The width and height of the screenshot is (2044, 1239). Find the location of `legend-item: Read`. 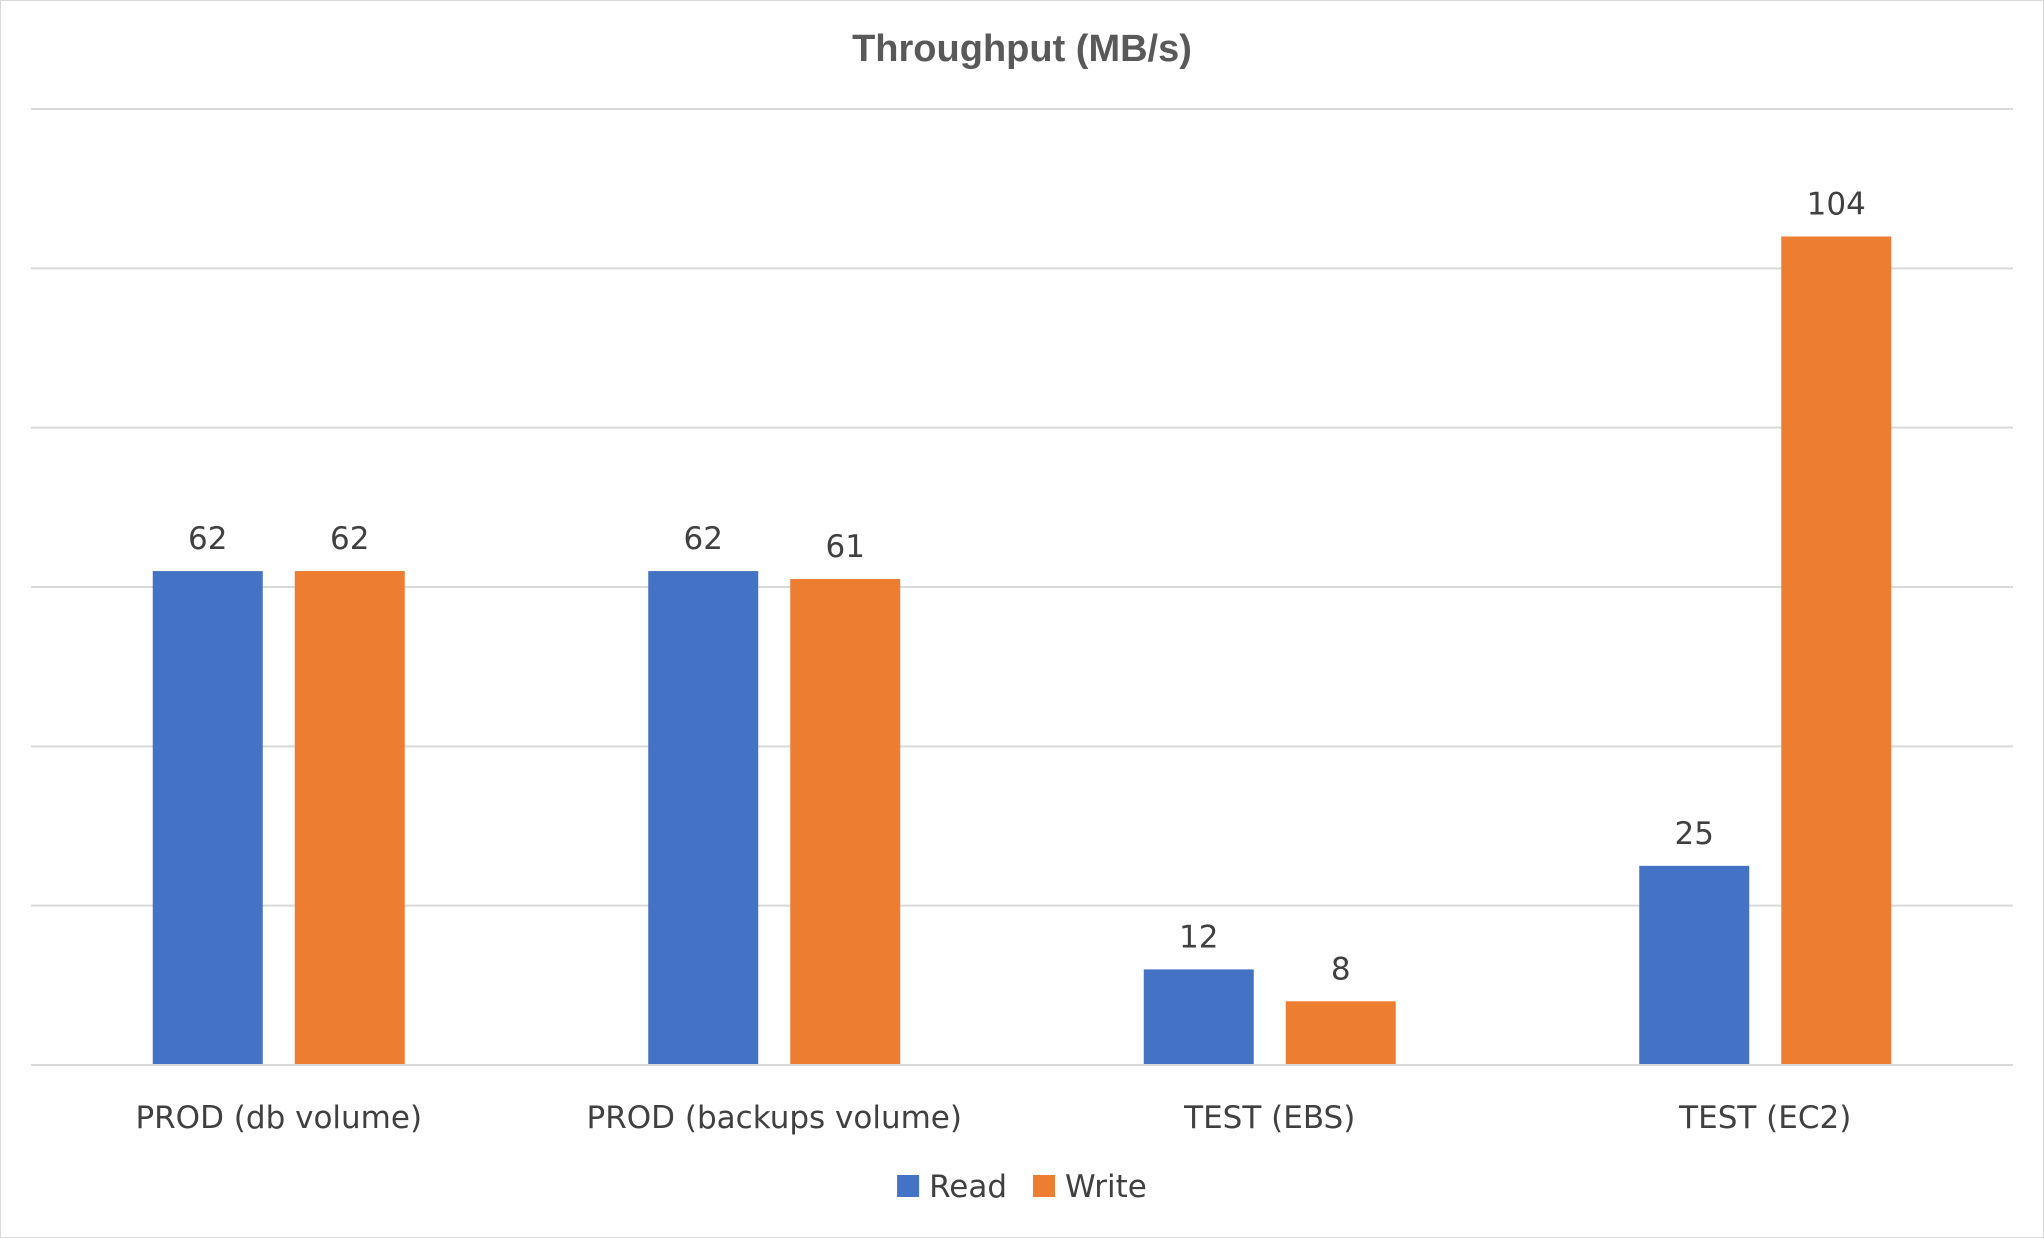

legend-item: Read is located at coordinates (952, 1187).